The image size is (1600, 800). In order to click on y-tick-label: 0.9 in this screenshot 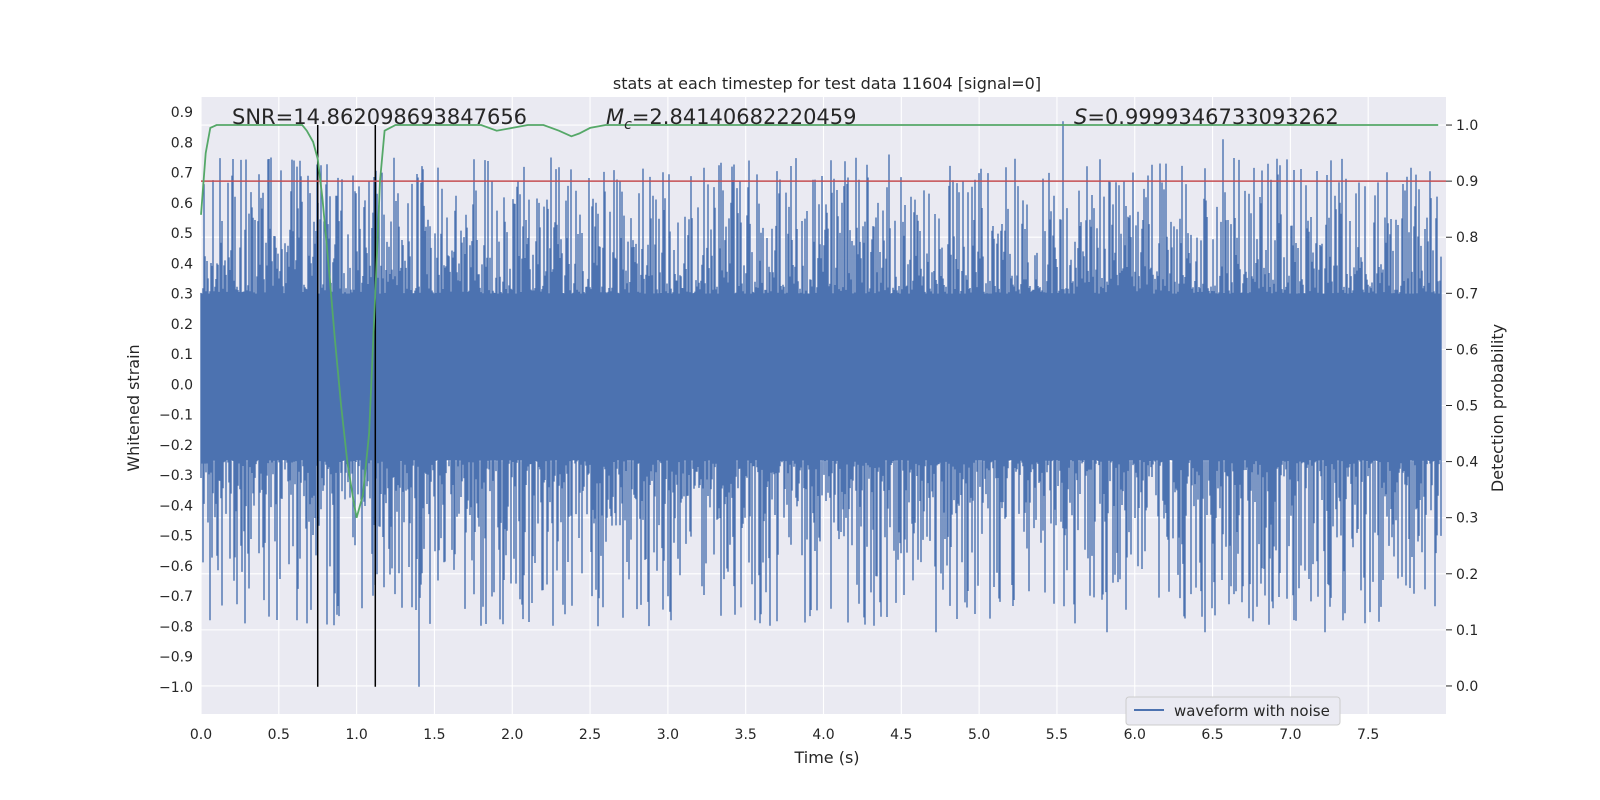, I will do `click(182, 113)`.